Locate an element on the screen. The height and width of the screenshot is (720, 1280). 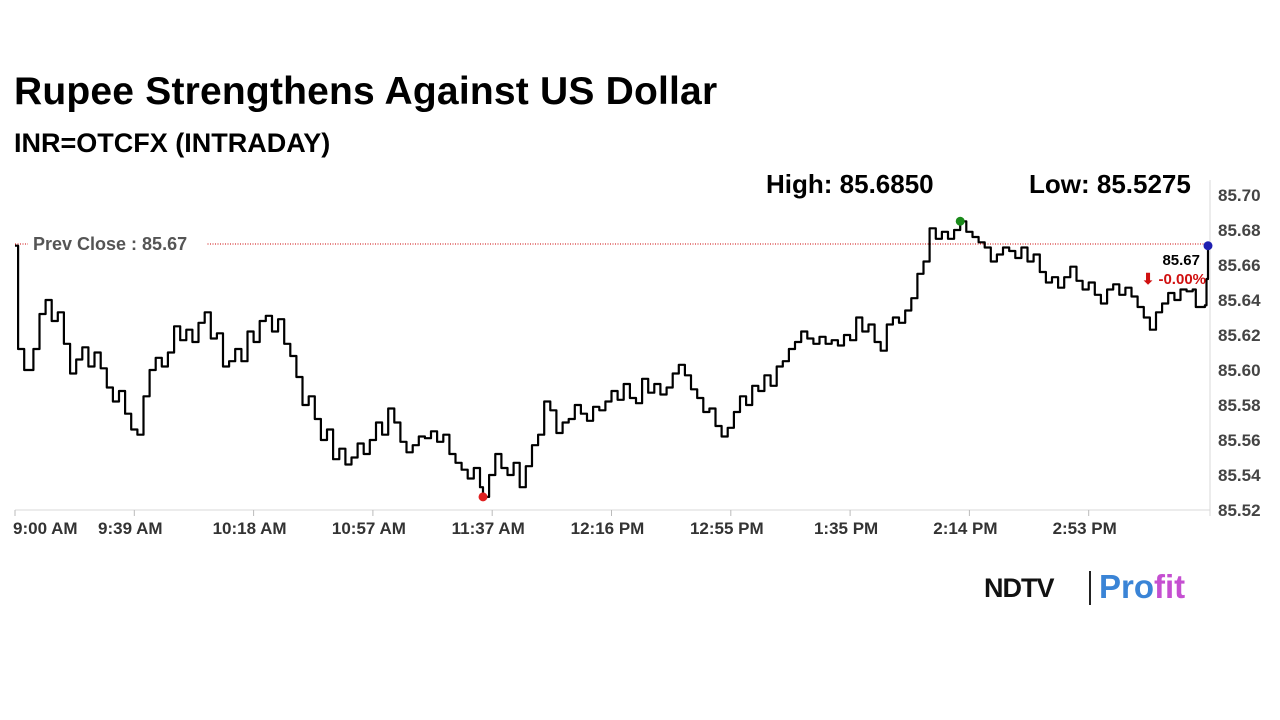
prev-close-label-bg is located at coordinates (117, 242).